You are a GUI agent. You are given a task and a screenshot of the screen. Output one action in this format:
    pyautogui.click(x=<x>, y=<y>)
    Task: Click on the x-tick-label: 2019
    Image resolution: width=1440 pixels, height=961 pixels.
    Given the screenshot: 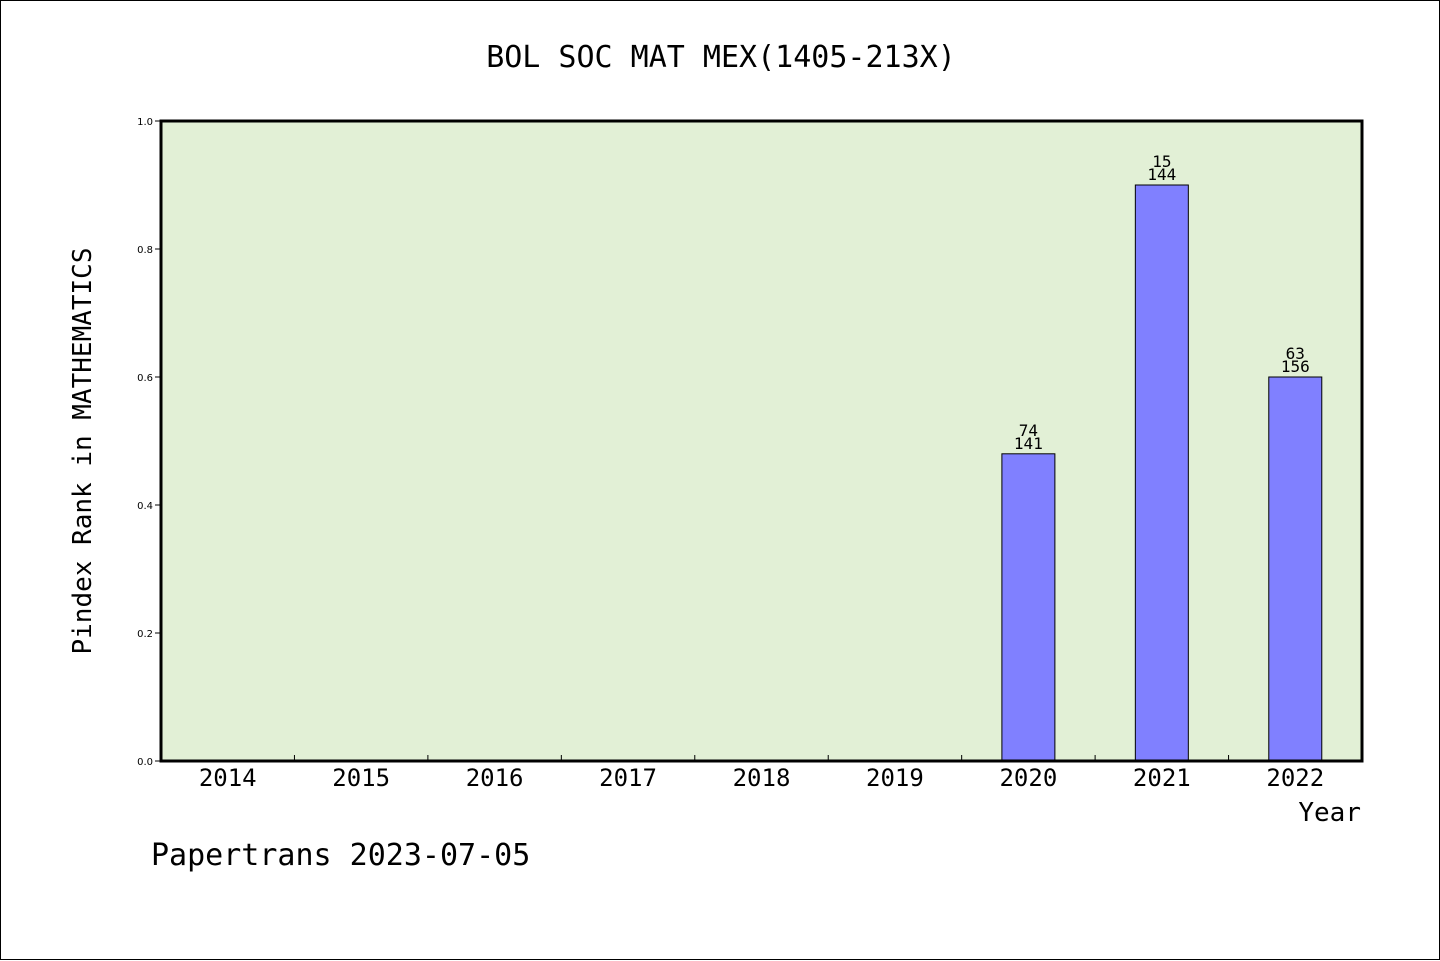 What is the action you would take?
    pyautogui.click(x=895, y=778)
    